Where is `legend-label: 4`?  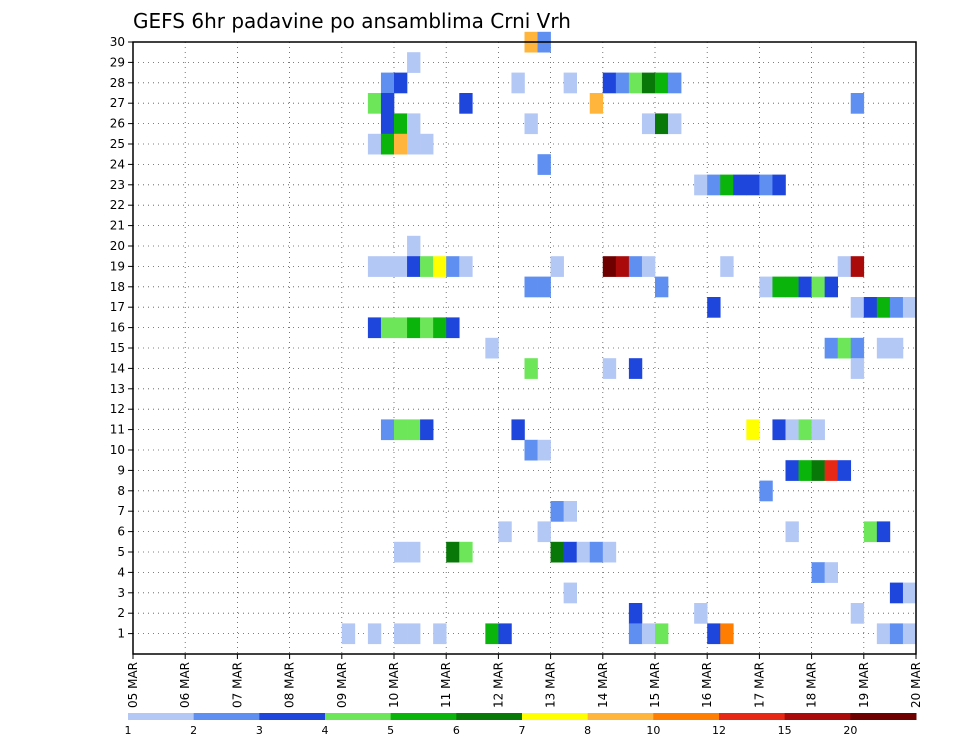 legend-label: 4 is located at coordinates (325, 730).